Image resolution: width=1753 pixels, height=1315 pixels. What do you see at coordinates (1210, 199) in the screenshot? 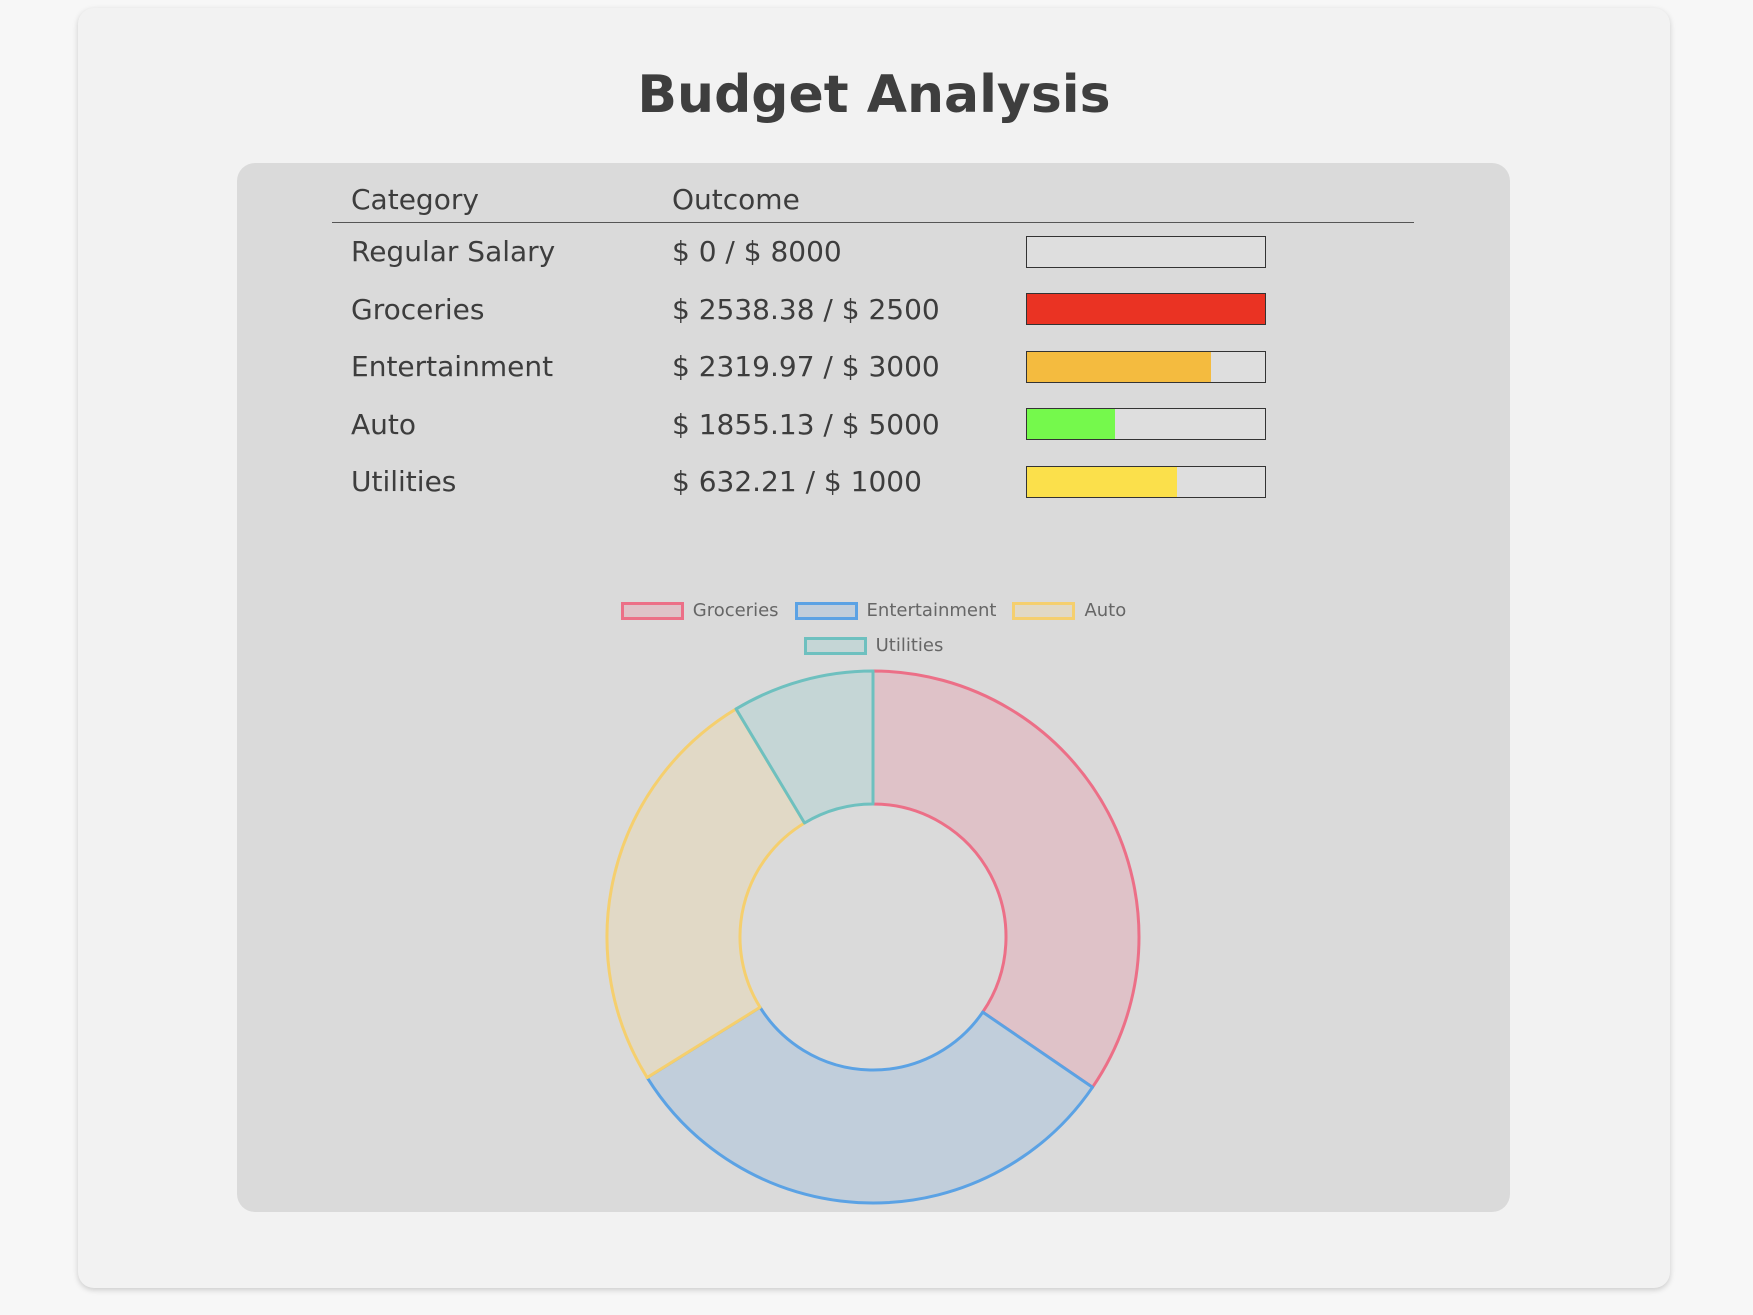
I see `header-progress` at bounding box center [1210, 199].